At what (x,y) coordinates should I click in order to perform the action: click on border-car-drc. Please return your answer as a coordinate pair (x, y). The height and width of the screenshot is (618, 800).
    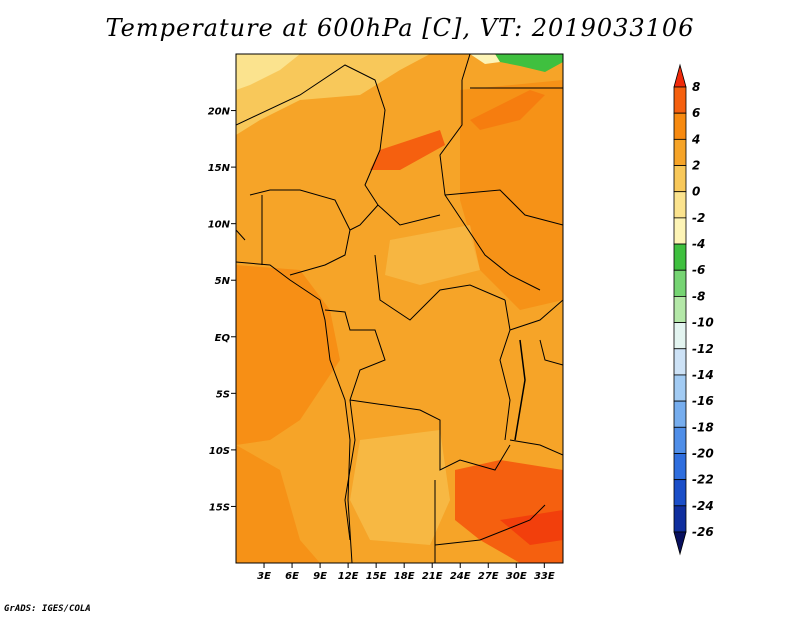
    Looking at the image, I should click on (440, 287).